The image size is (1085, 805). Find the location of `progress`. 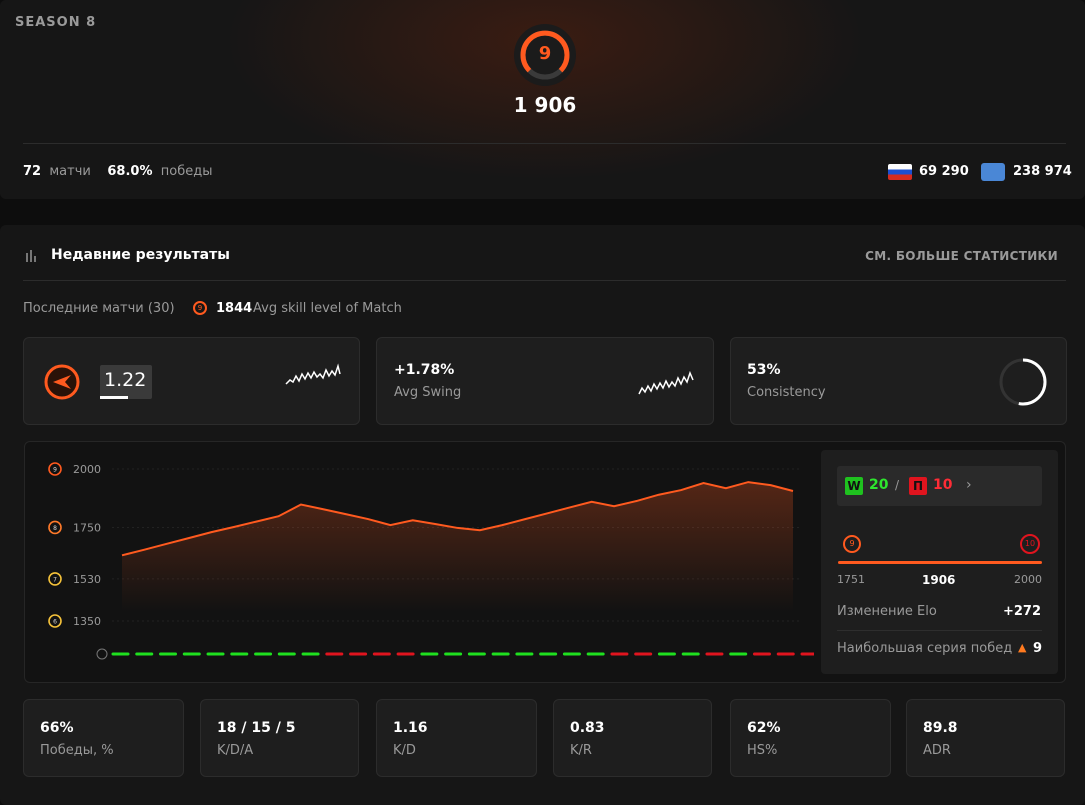

progress is located at coordinates (940, 562).